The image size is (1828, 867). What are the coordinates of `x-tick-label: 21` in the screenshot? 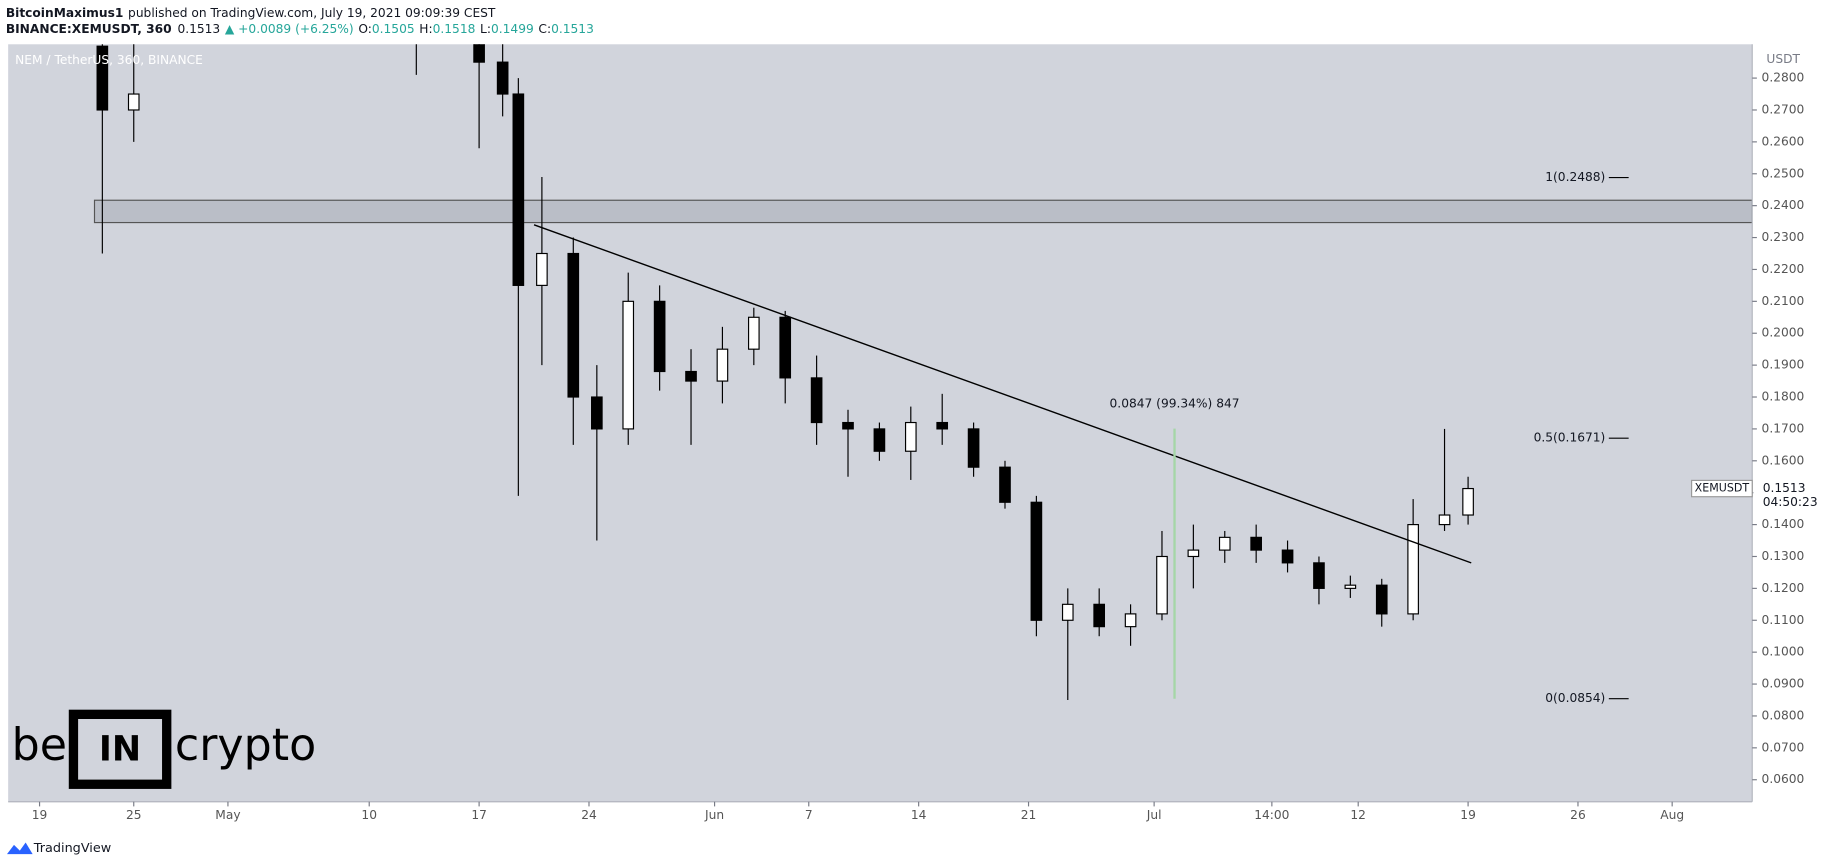 It's located at (1029, 815).